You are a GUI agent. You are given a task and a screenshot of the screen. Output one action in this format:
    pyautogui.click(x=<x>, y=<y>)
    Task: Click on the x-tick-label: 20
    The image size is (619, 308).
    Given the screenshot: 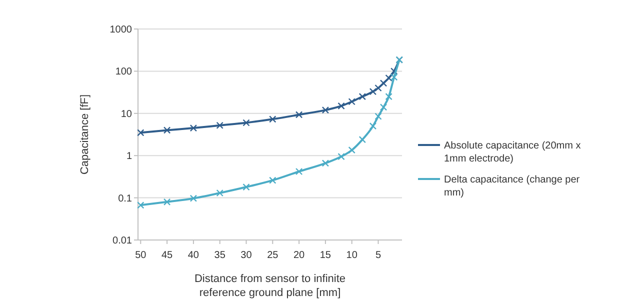 What is the action you would take?
    pyautogui.click(x=299, y=255)
    